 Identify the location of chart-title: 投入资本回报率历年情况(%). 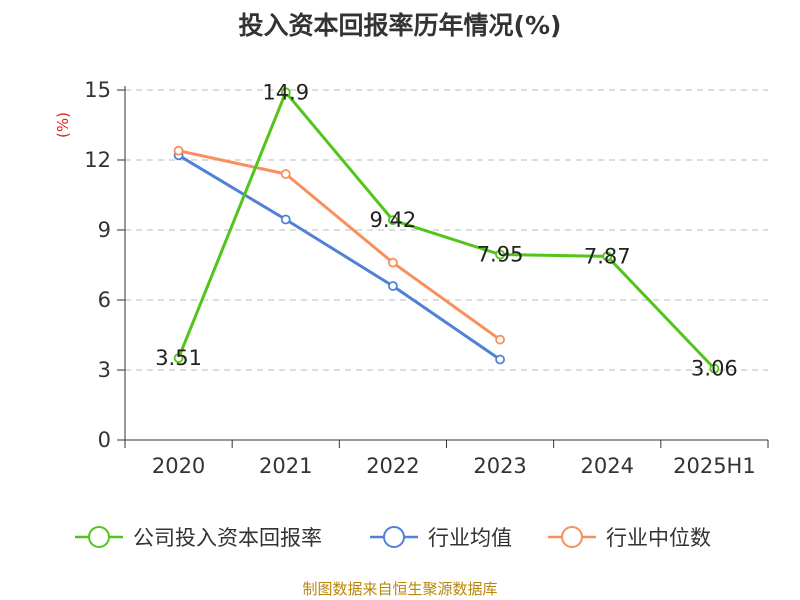
(400, 25).